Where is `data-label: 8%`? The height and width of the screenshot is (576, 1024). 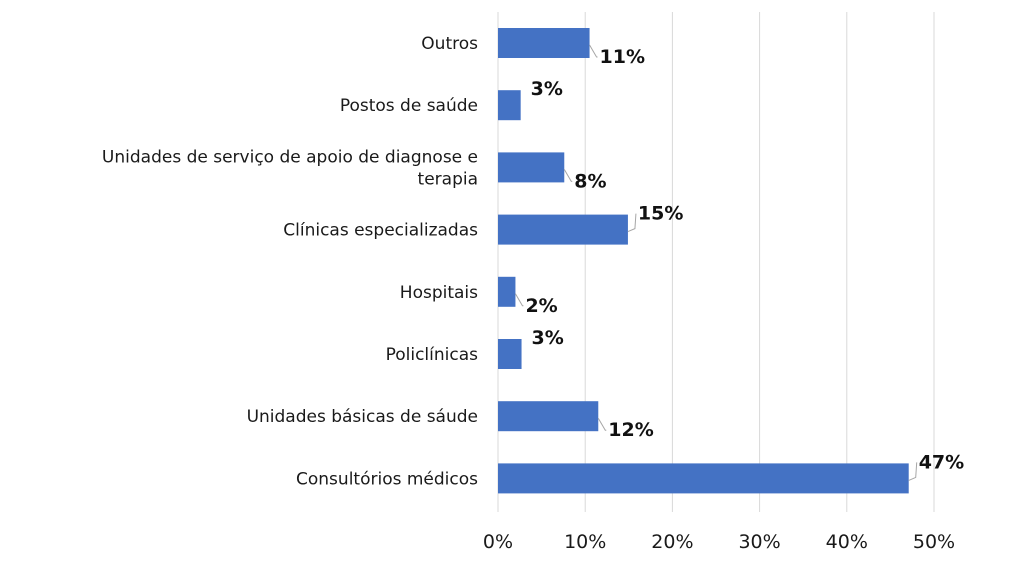
data-label: 8% is located at coordinates (590, 181).